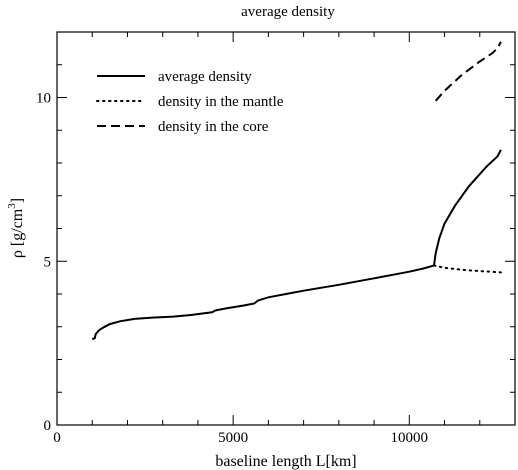 The width and height of the screenshot is (518, 470). I want to click on y-tick-labels: 0 5 10, so click(43, 263).